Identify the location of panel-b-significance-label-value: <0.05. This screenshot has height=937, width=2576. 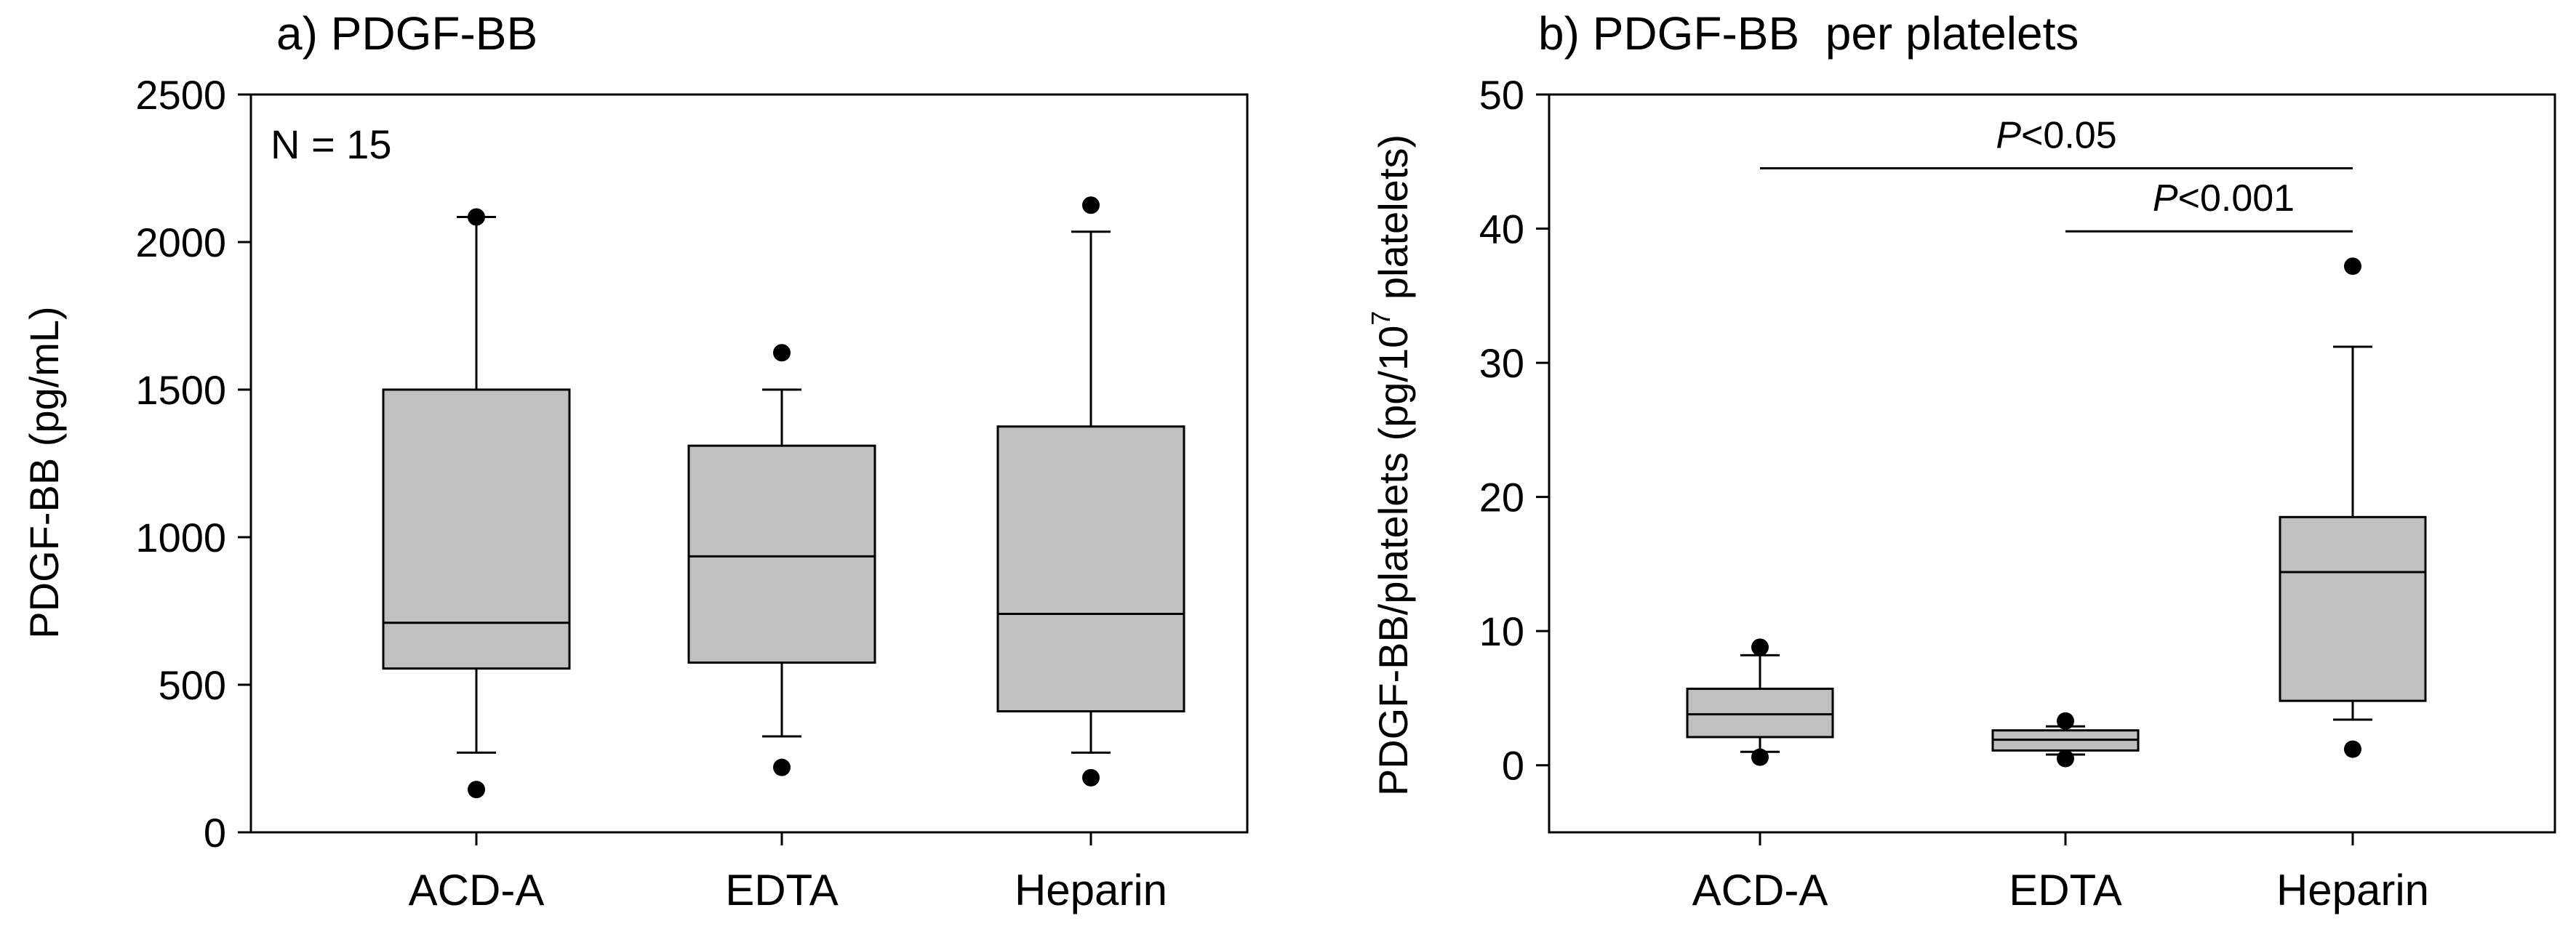
(2069, 136).